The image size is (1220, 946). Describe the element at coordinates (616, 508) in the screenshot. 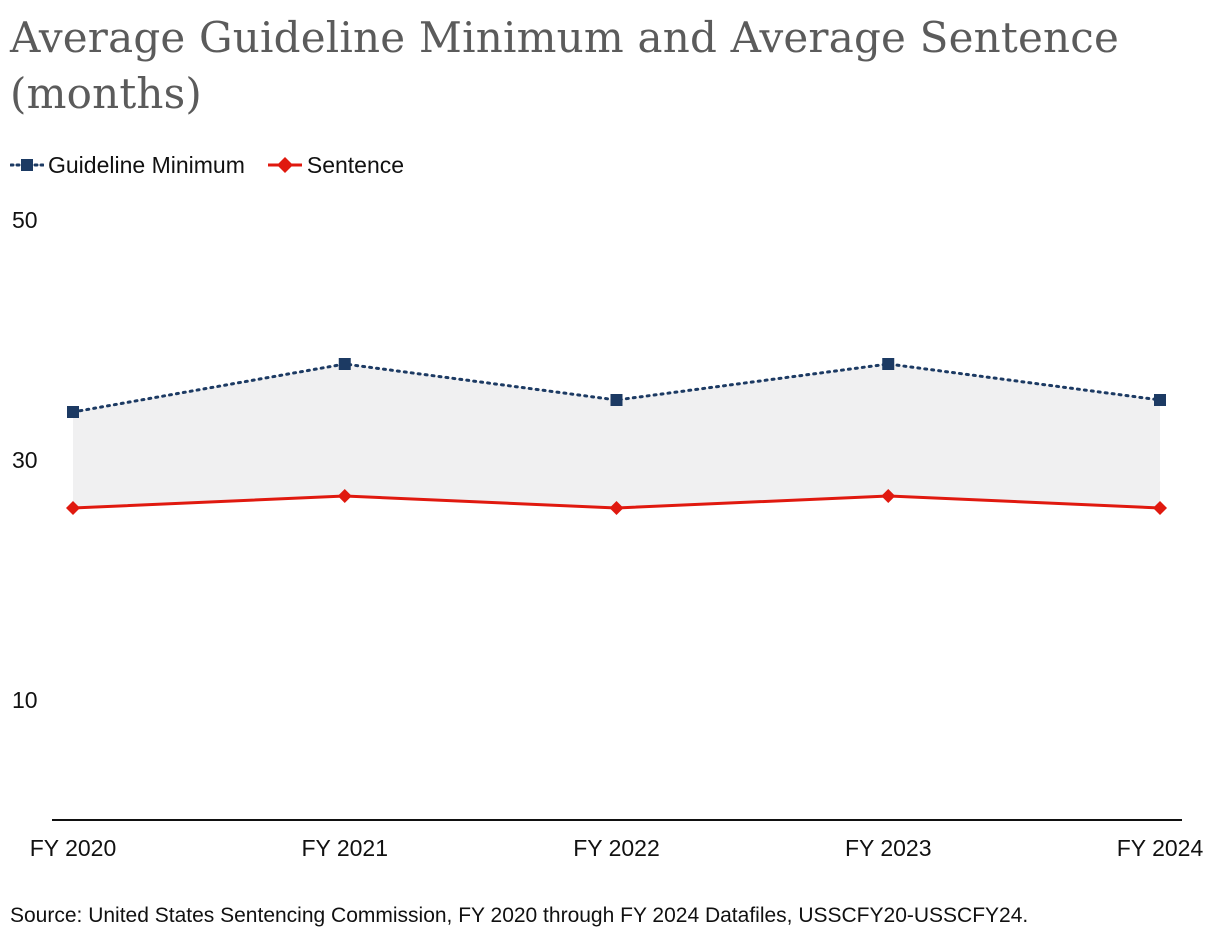

I see `point-sentence-fy-2022` at that location.